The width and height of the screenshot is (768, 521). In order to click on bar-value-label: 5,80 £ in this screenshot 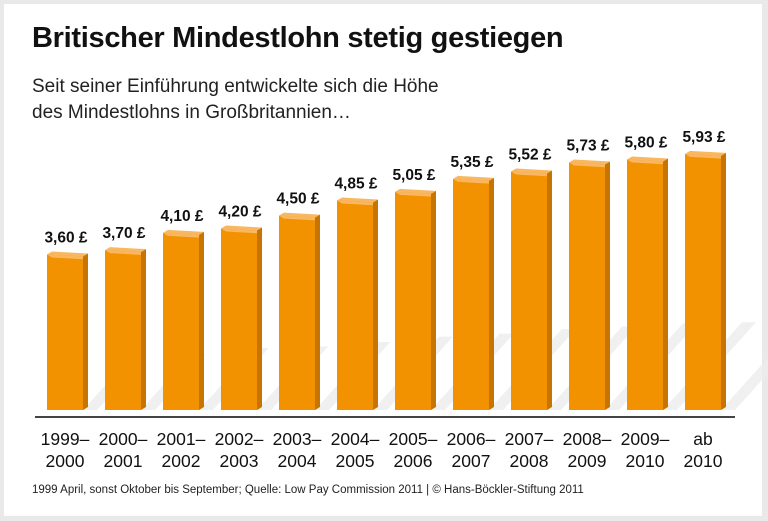, I will do `click(645, 142)`.